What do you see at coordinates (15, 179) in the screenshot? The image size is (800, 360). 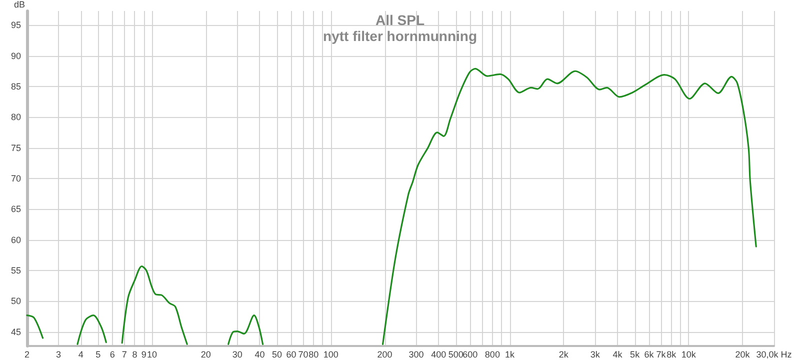 I see `y-tick-label: 70` at bounding box center [15, 179].